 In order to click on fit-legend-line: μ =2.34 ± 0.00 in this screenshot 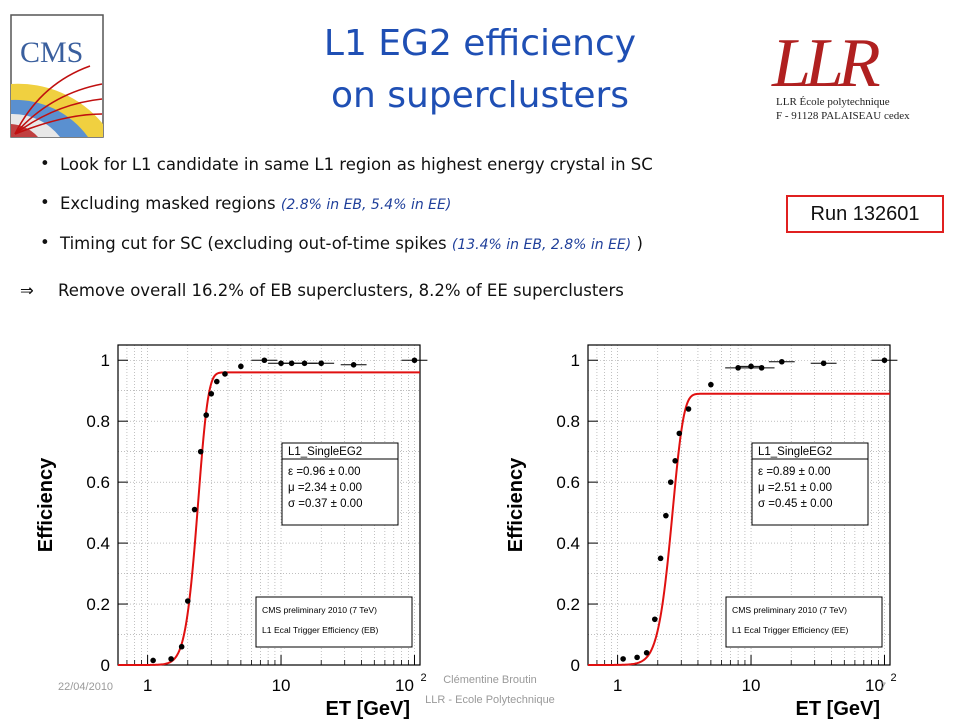, I will do `click(325, 488)`.